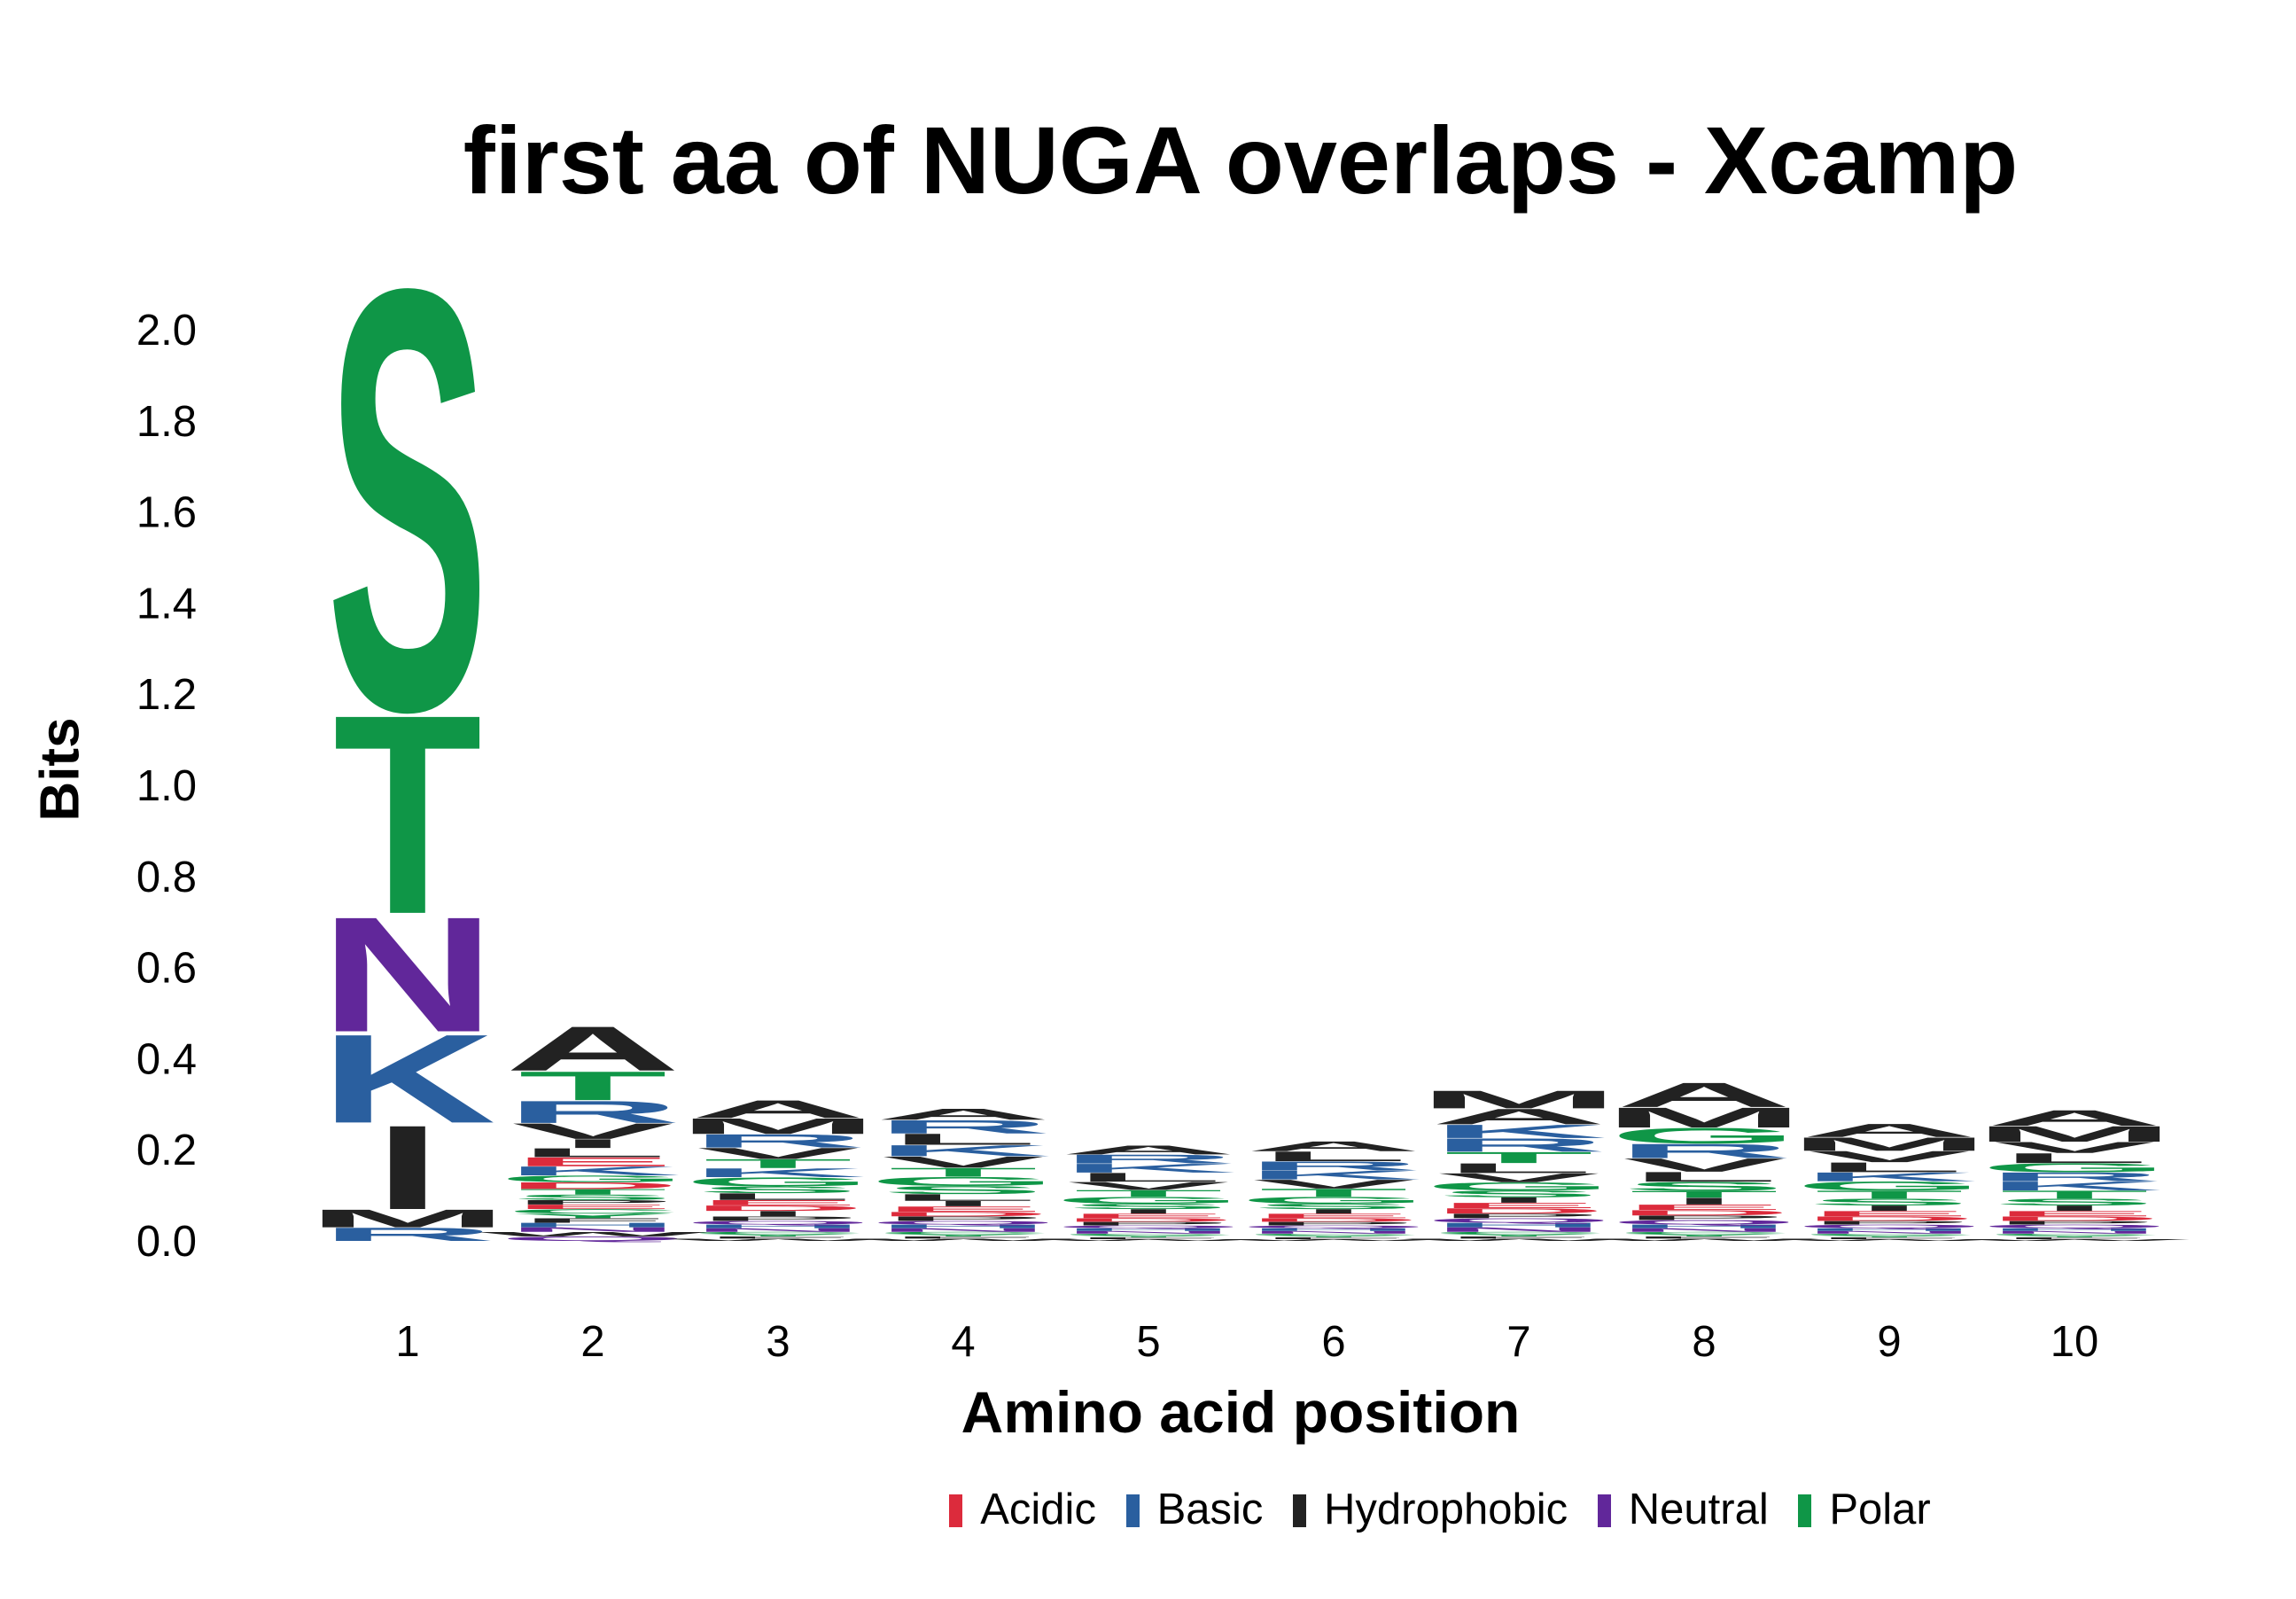  What do you see at coordinates (1132, 1510) in the screenshot?
I see `legend-swatch-basic` at bounding box center [1132, 1510].